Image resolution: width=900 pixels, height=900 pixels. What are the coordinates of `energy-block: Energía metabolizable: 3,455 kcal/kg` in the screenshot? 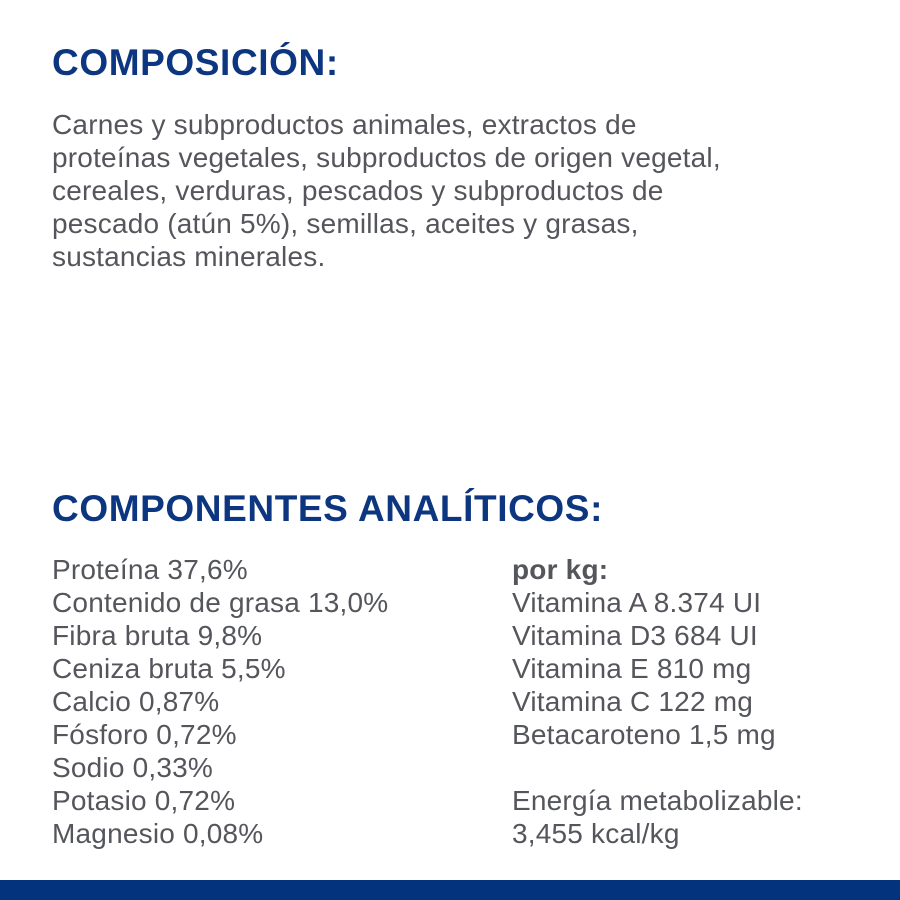 It's located at (657, 817).